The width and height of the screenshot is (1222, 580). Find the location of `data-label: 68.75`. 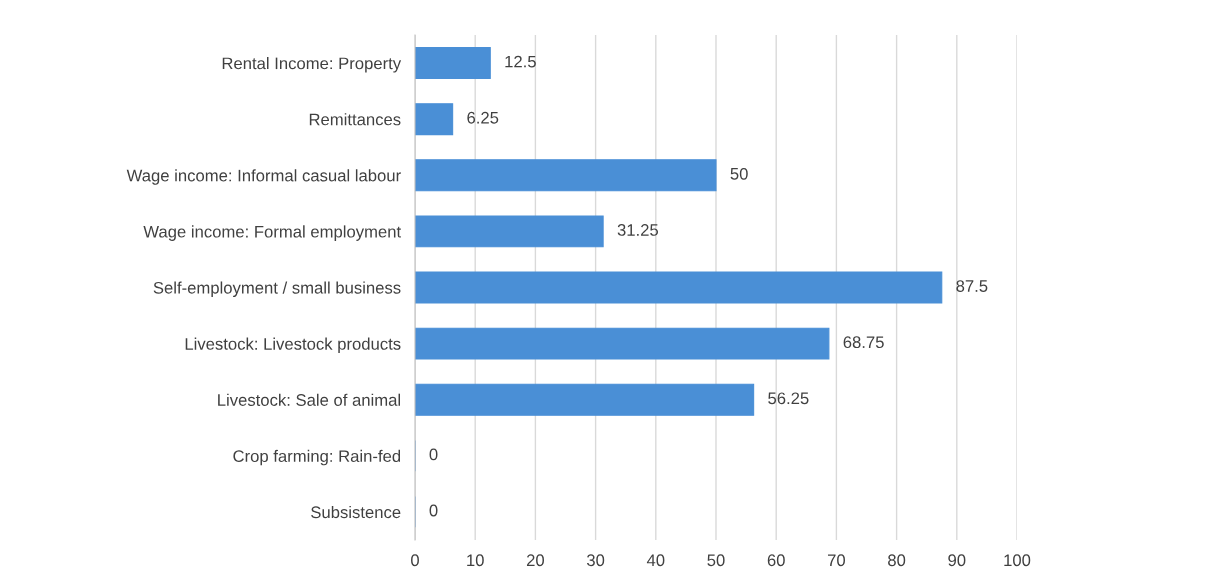

data-label: 68.75 is located at coordinates (863, 342).